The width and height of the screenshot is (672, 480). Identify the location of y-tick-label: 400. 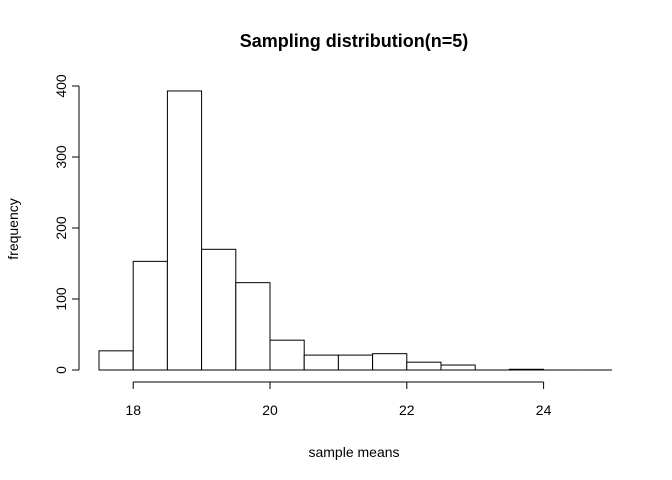
(61, 86).